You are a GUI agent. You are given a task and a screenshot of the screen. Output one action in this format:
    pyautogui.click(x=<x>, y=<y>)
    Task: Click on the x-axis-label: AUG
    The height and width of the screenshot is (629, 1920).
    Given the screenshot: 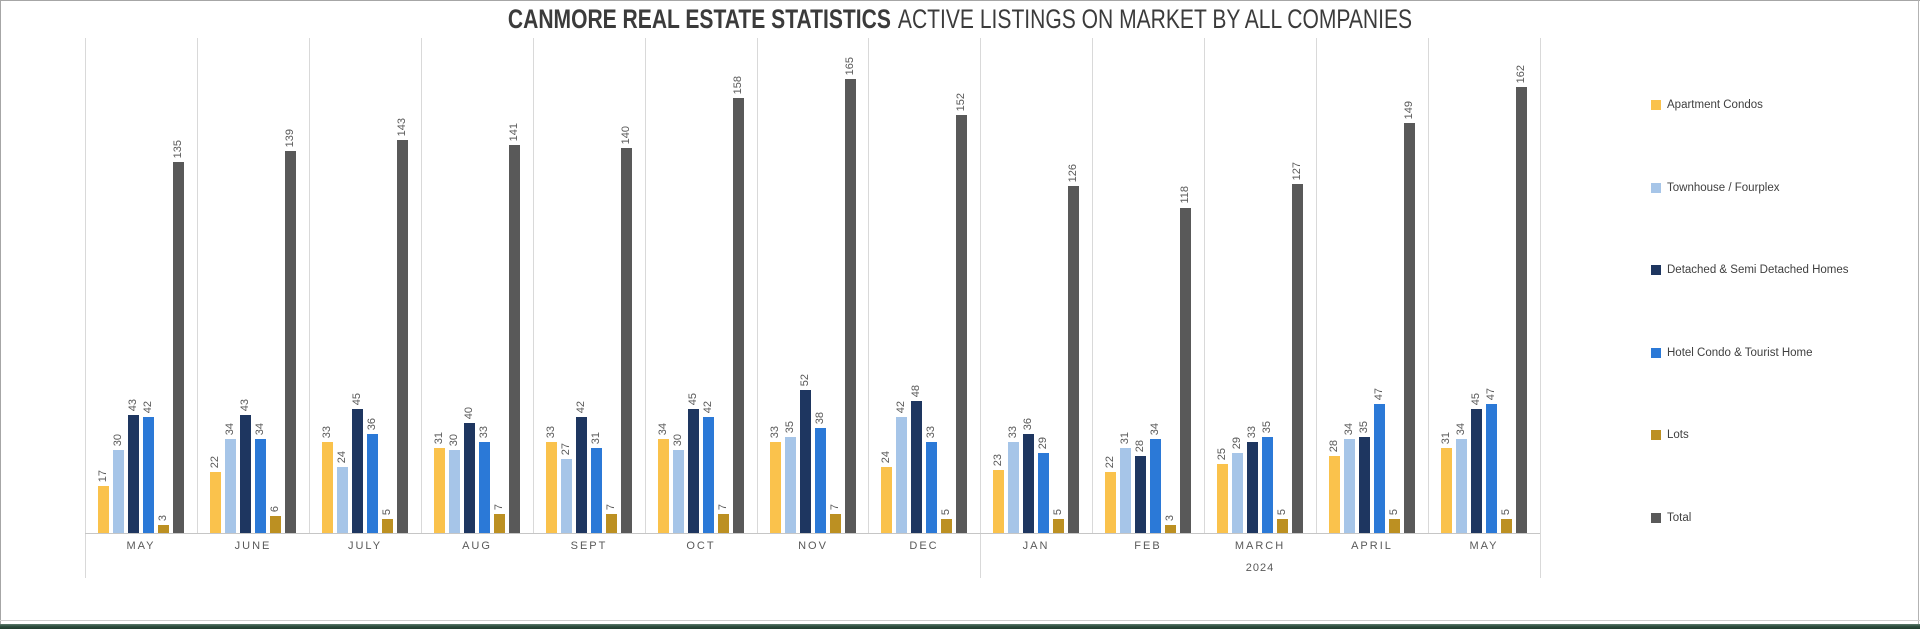 What is the action you would take?
    pyautogui.click(x=477, y=546)
    